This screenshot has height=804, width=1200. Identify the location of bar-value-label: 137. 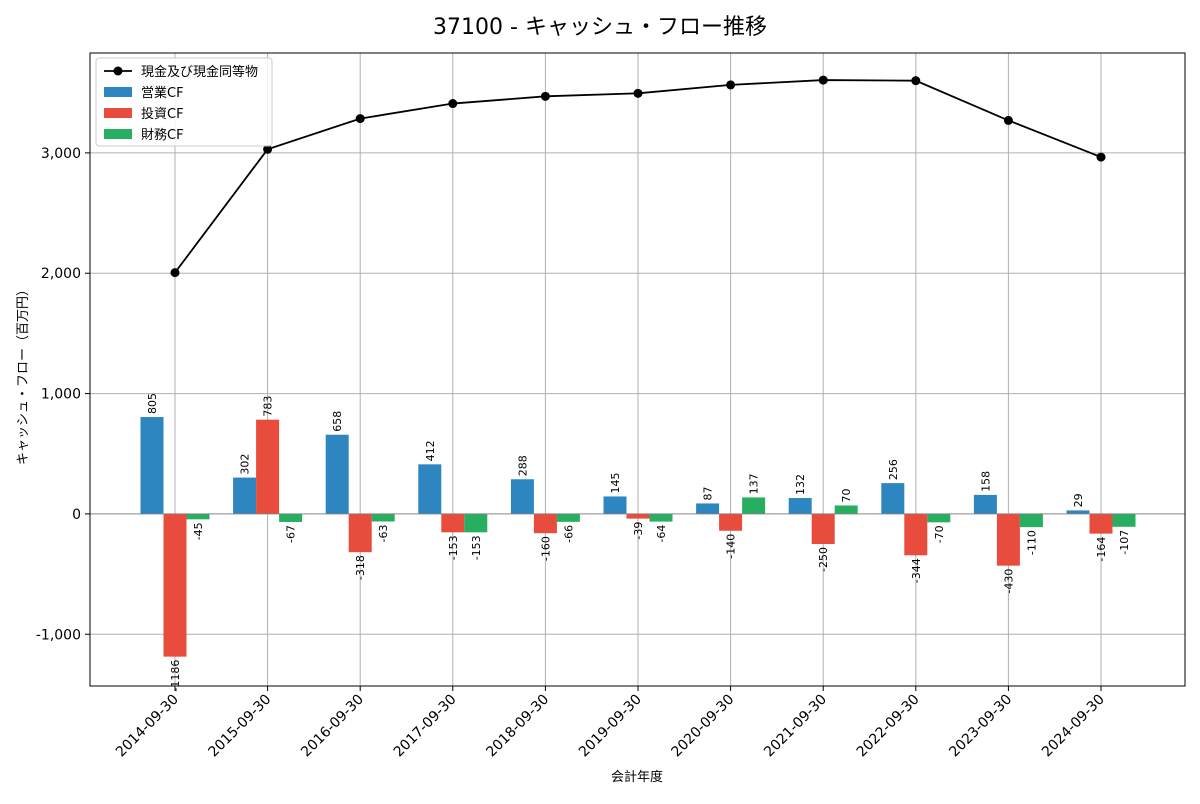
(754, 483).